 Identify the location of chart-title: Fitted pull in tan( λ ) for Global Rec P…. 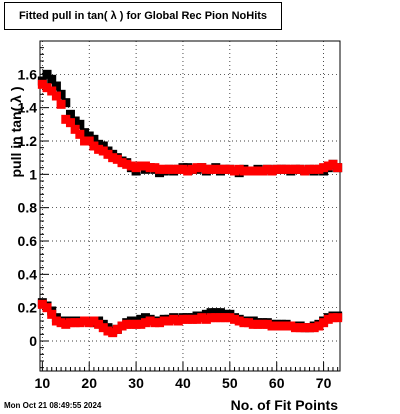
(143, 16).